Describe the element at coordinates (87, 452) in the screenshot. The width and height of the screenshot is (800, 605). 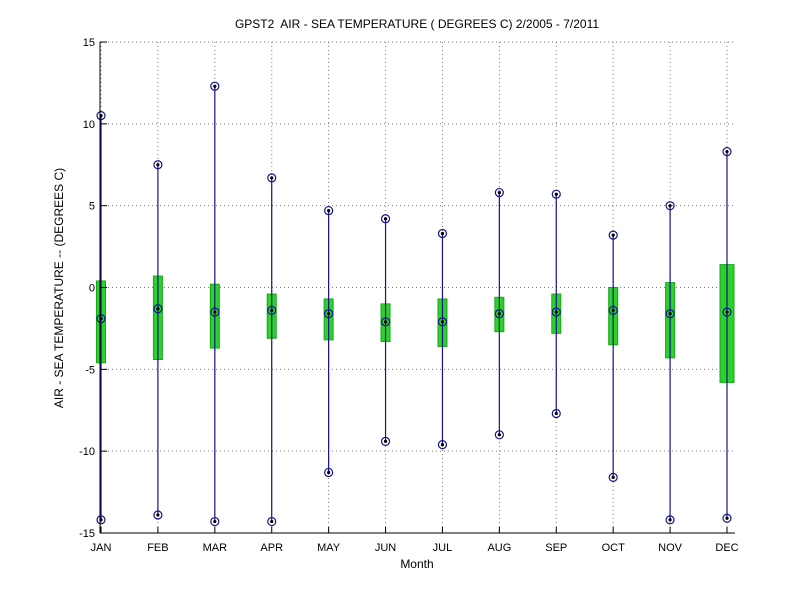
I see `y-tick-label: -10` at that location.